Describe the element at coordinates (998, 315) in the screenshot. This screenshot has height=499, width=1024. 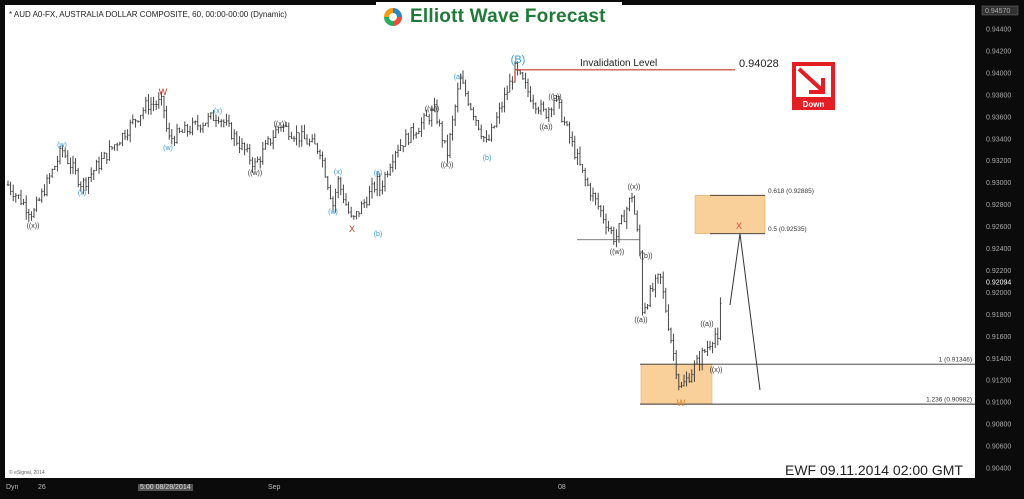
I see `y-tick: 0.91800` at that location.